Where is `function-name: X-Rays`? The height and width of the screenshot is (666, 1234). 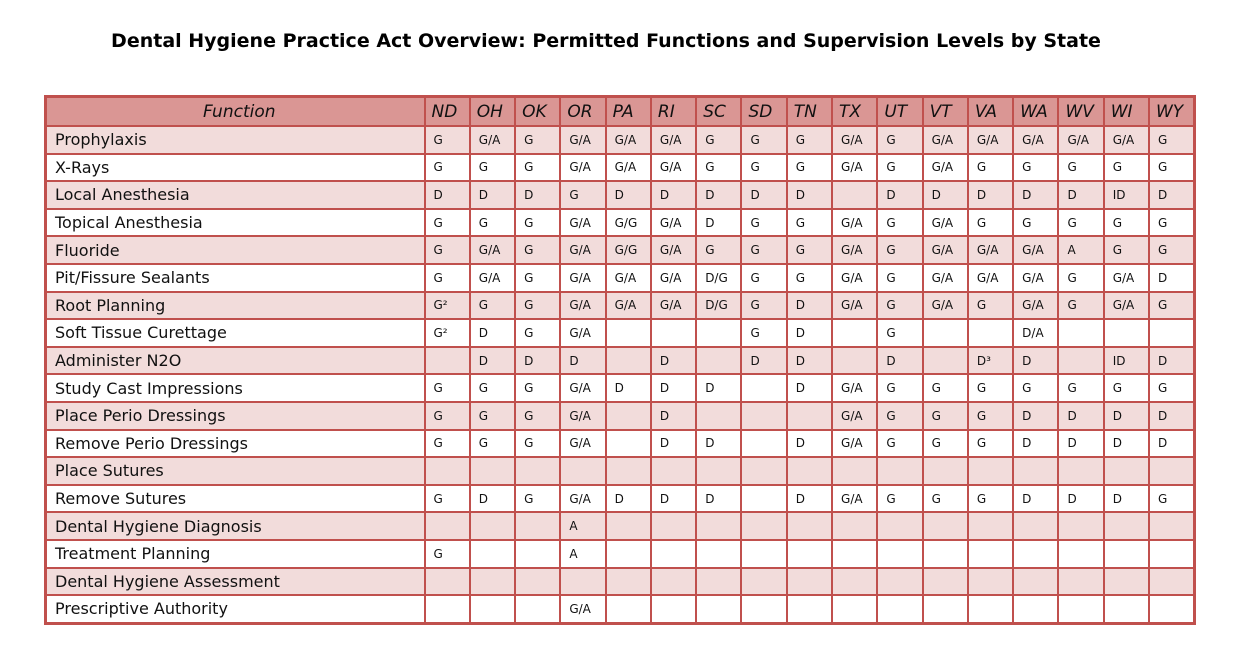 function-name: X-Rays is located at coordinates (235, 167).